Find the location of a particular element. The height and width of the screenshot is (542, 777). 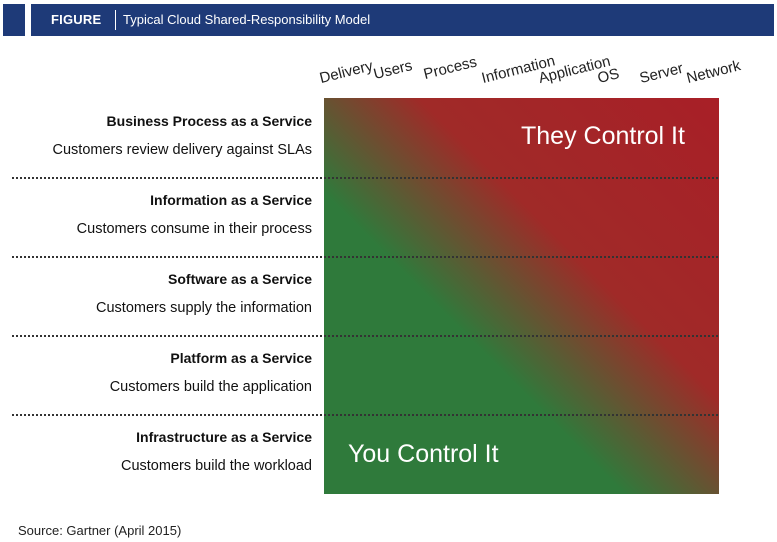

row-desc-iaas: Customers build the workload is located at coordinates (216, 466).